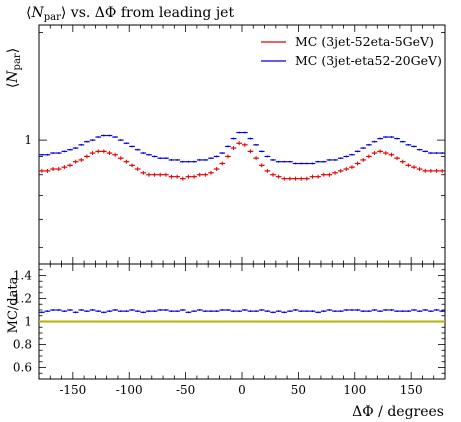  Describe the element at coordinates (22, 345) in the screenshot. I see `y-tick-label-ratio: 0.8` at that location.